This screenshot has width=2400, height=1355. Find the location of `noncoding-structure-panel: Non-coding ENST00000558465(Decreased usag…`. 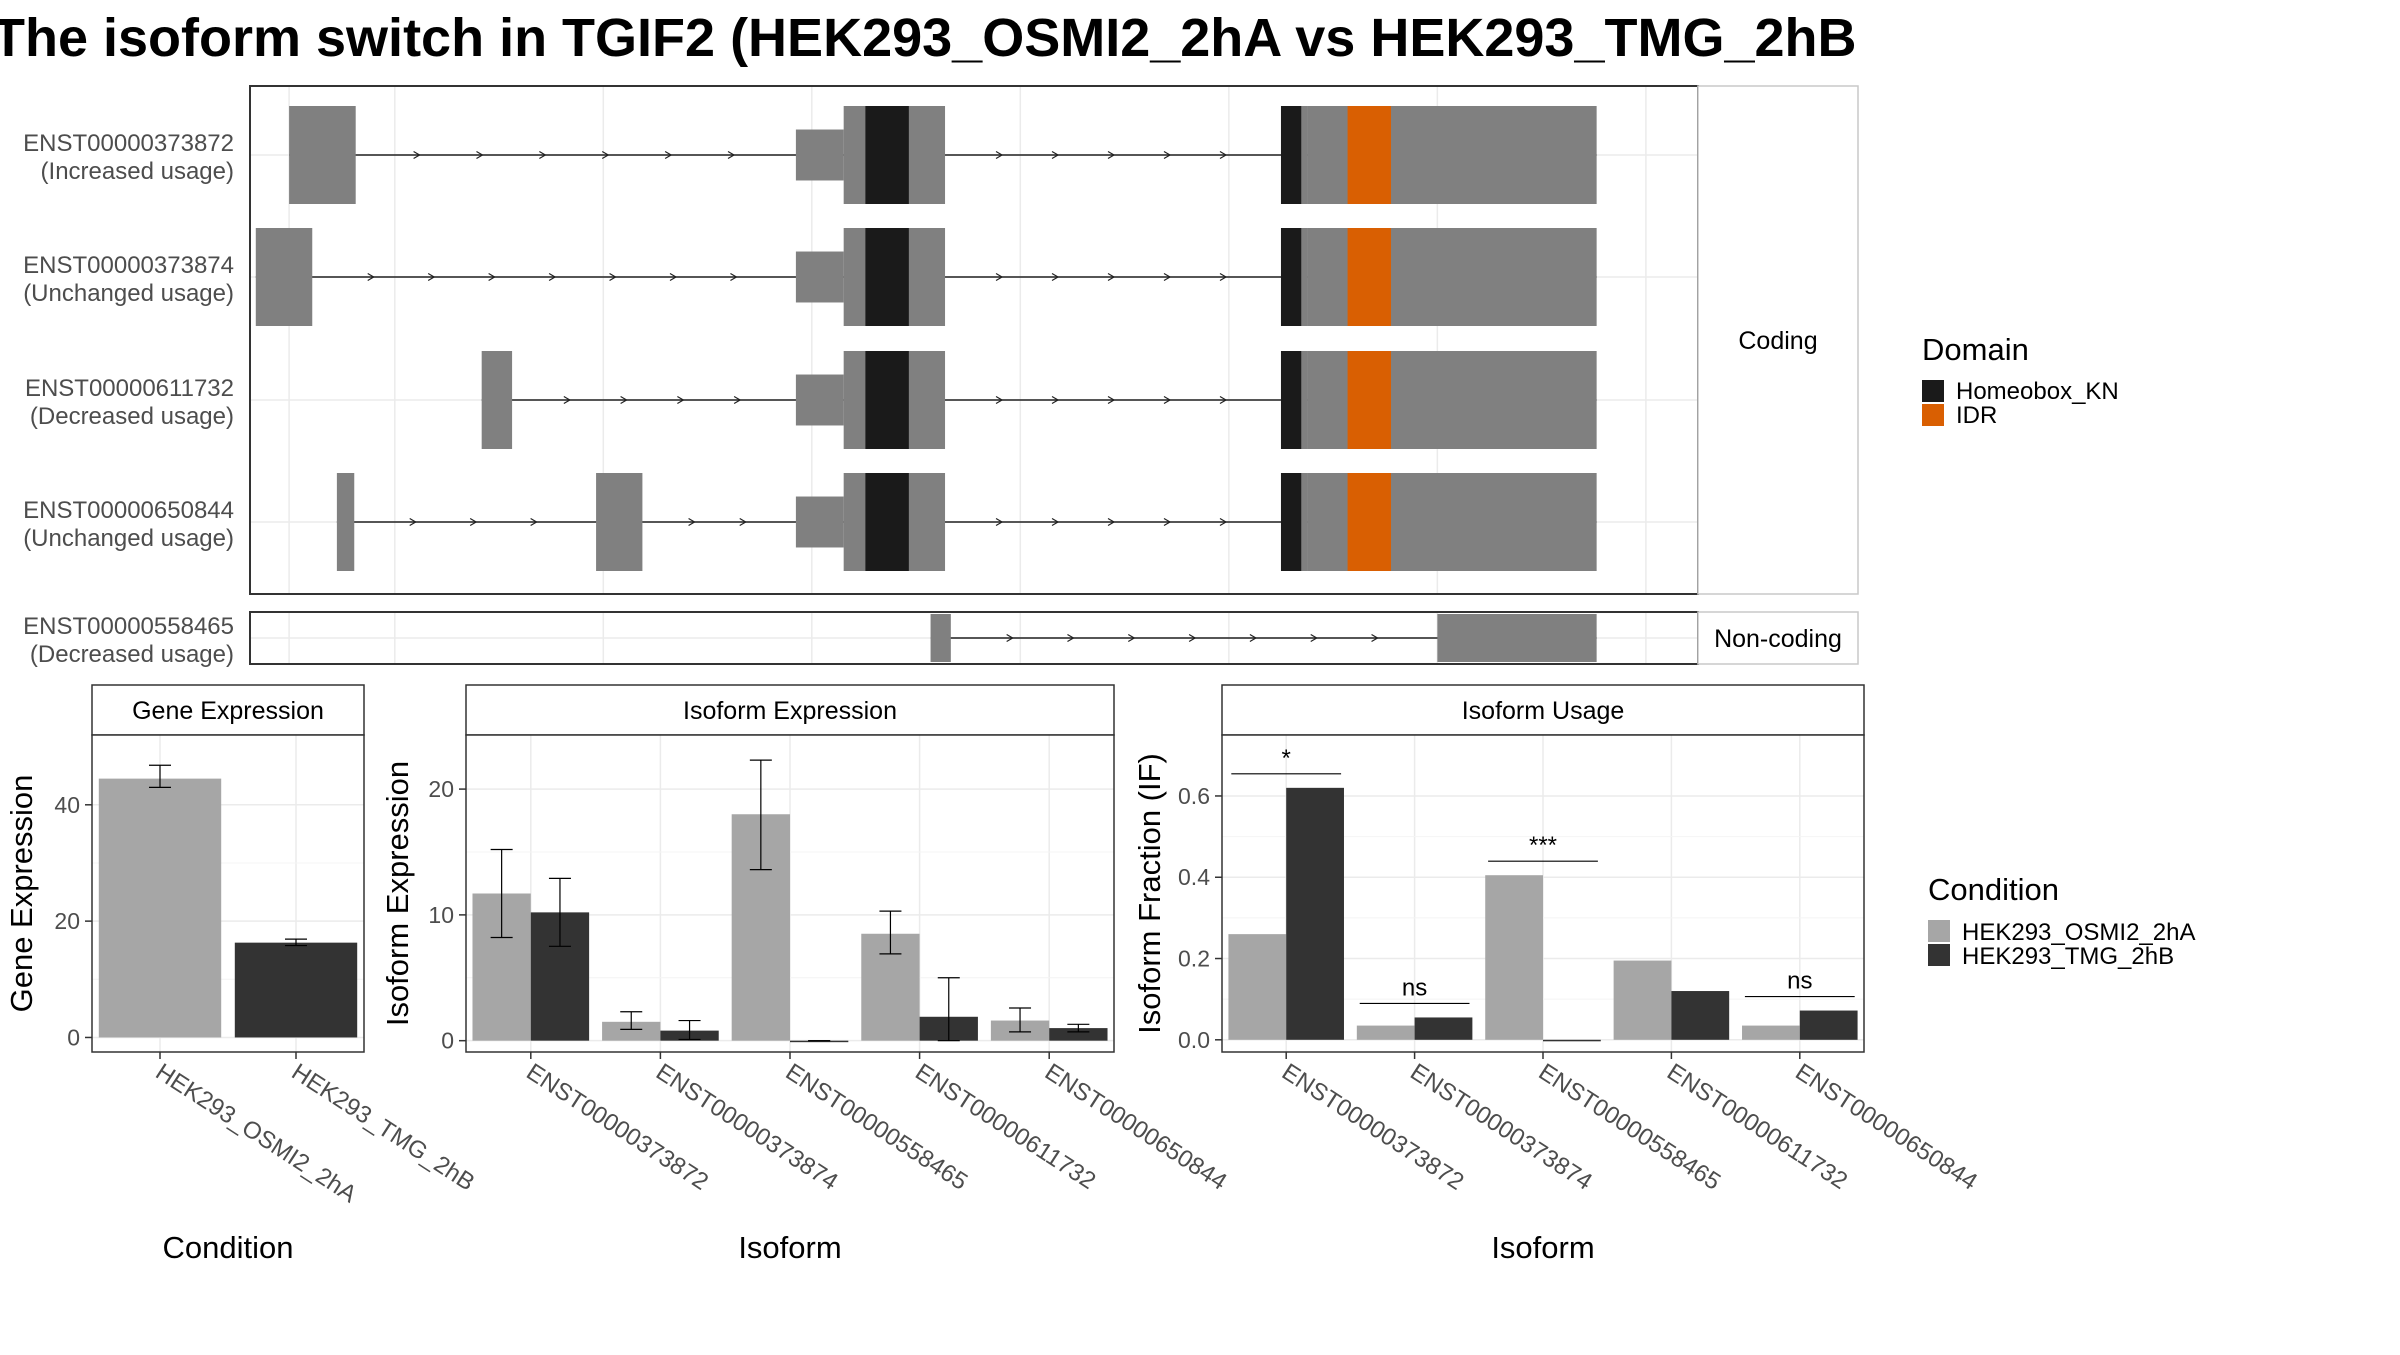

noncoding-structure-panel: Non-coding ENST00000558465(Decreased usag… is located at coordinates (941, 639).